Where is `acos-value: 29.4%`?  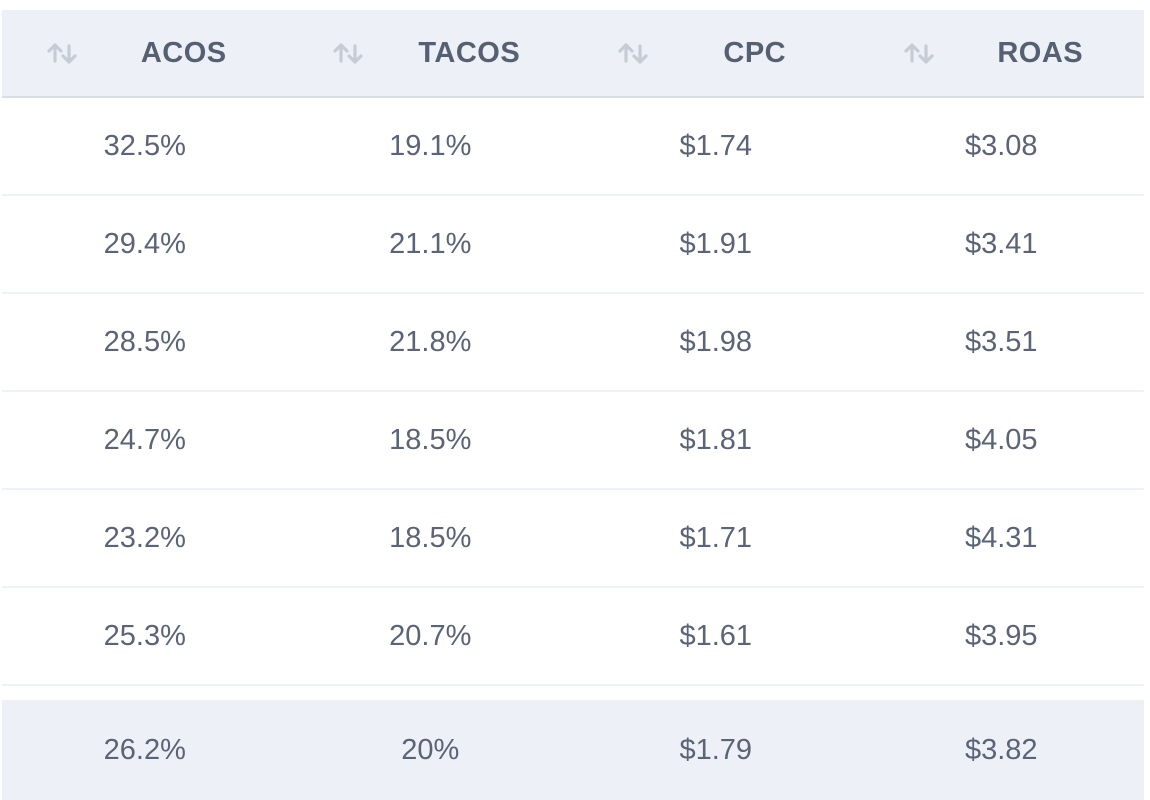 acos-value: 29.4% is located at coordinates (144, 243).